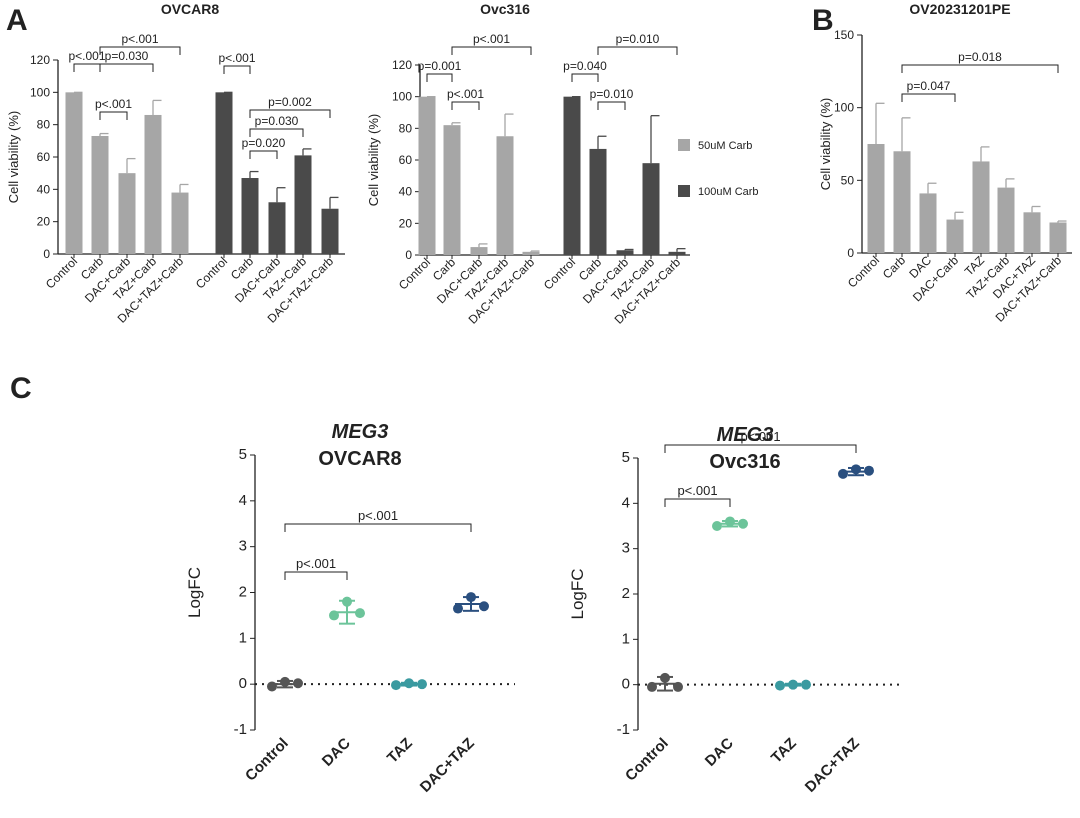 The image size is (1080, 818). Describe the element at coordinates (725, 146) in the screenshot. I see `legend-label: 50uM Carb` at that location.